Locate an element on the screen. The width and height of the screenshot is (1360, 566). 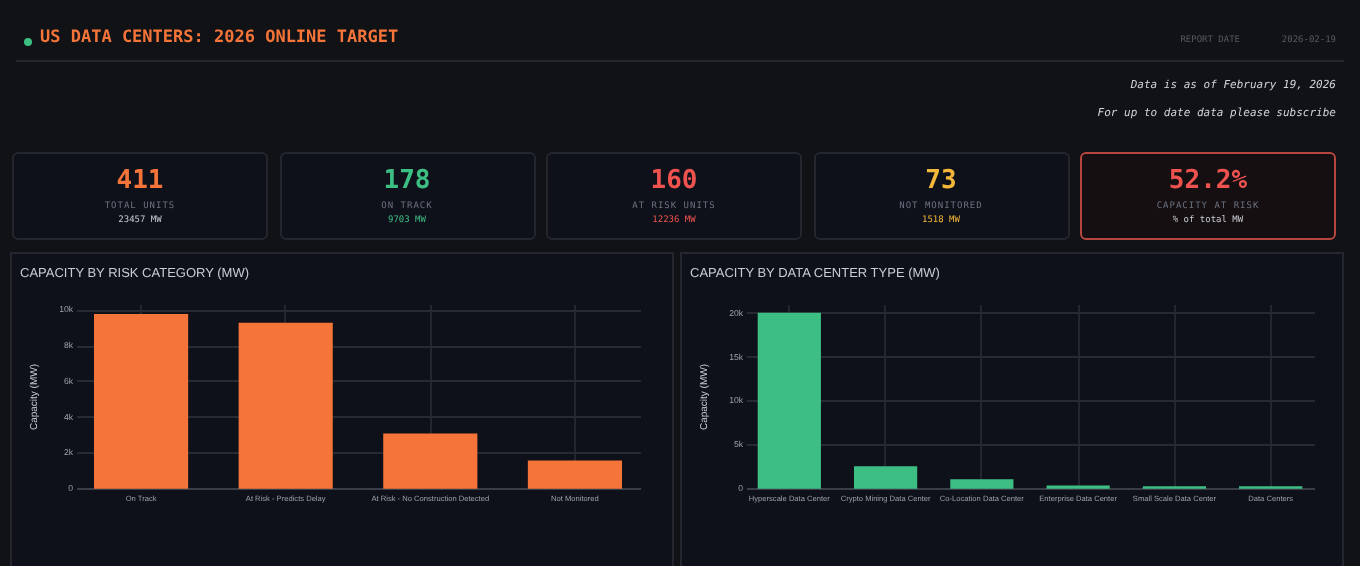
text: 52.2% is located at coordinates (1208, 181).